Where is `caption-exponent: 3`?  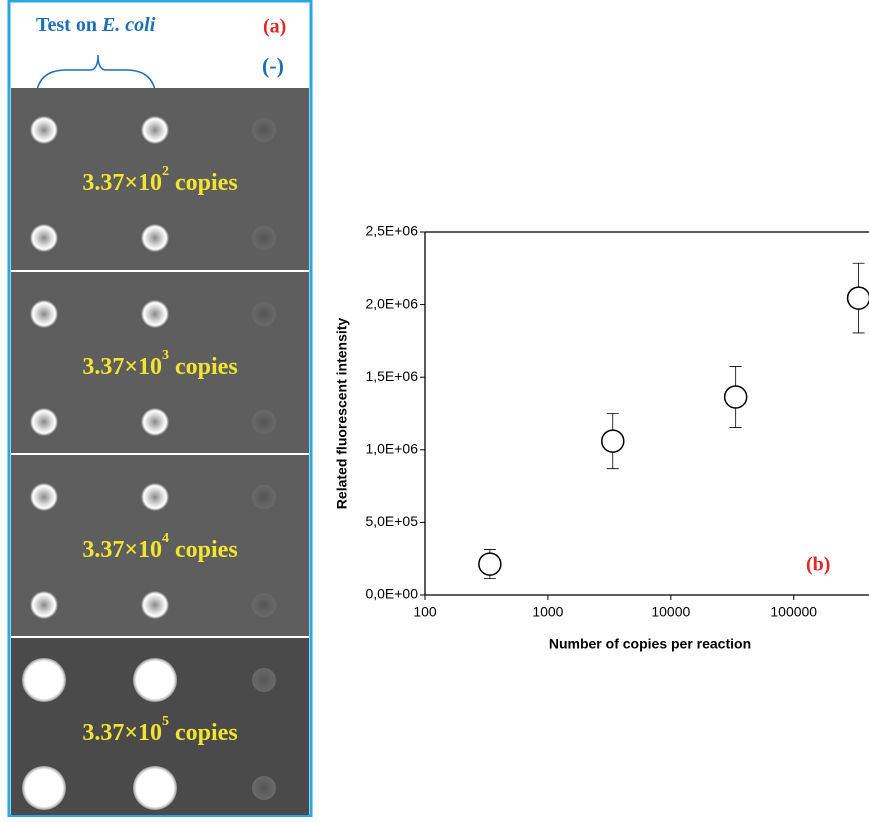 caption-exponent: 3 is located at coordinates (165, 355).